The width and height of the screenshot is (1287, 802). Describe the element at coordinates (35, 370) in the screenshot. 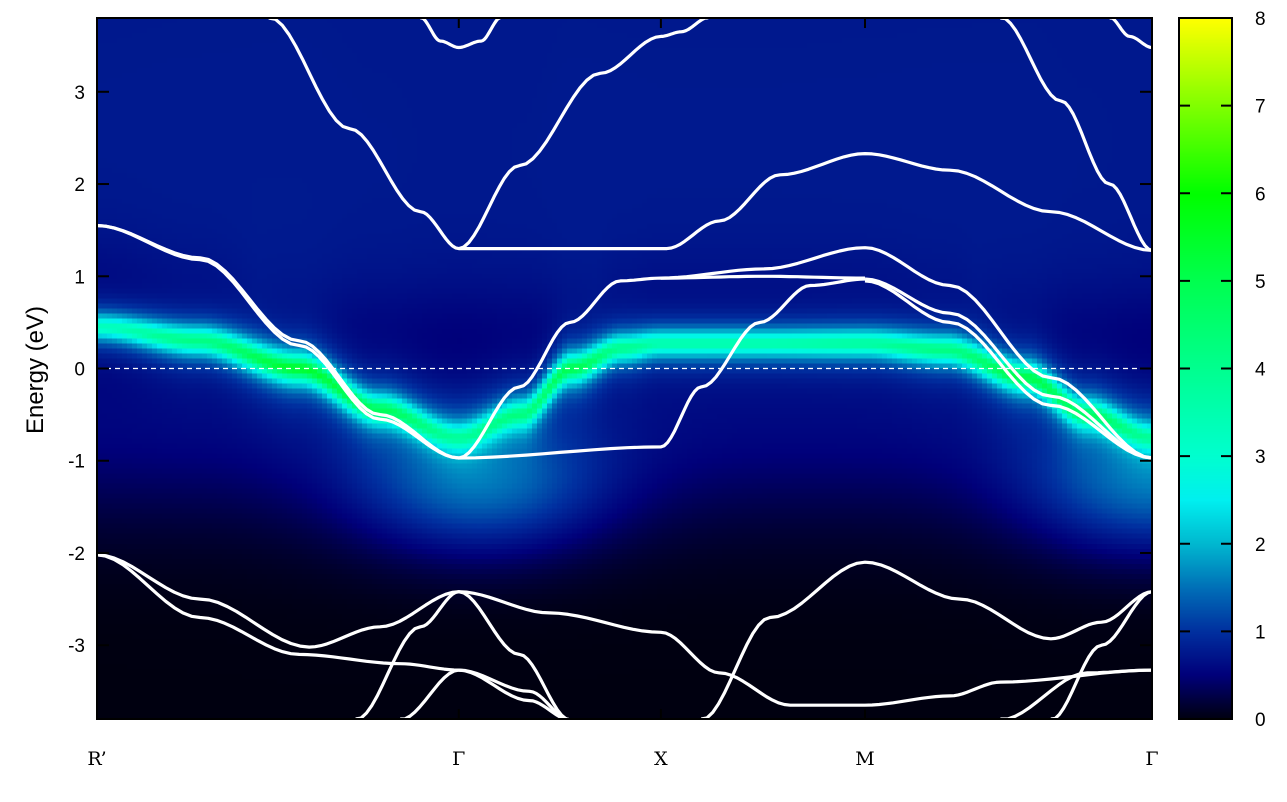

I see `y-axis-label: Energy (eV)` at that location.